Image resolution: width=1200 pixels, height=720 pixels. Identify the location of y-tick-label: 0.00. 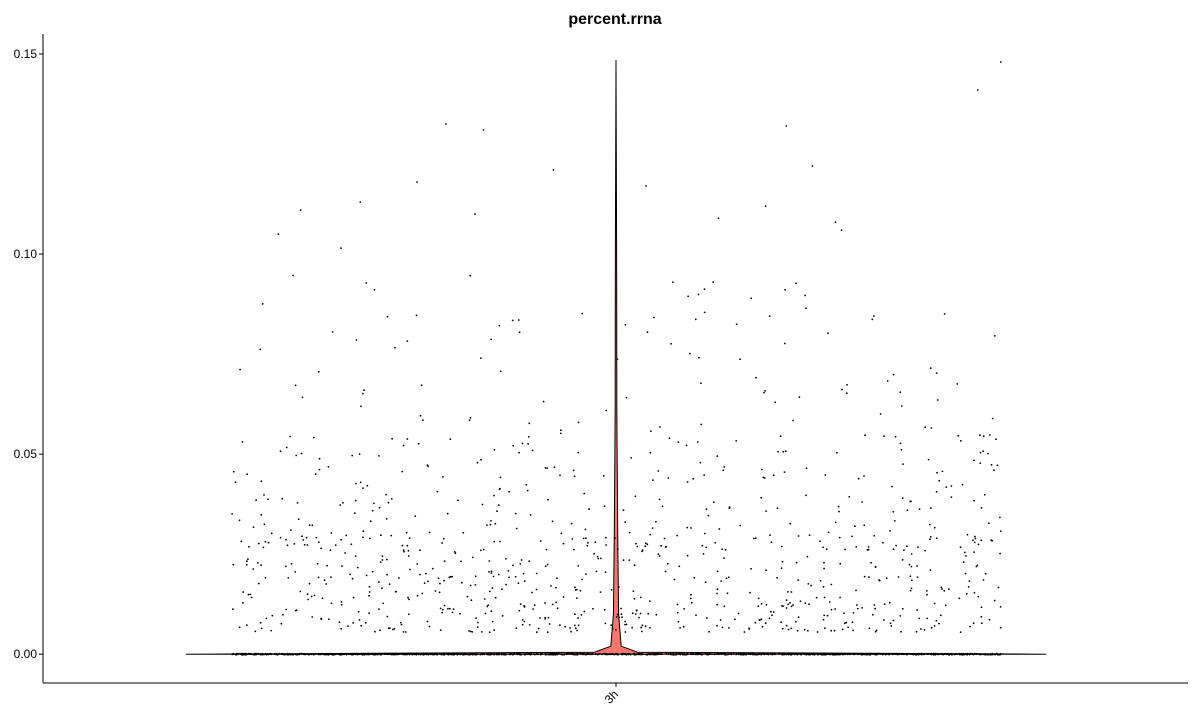
(26, 654).